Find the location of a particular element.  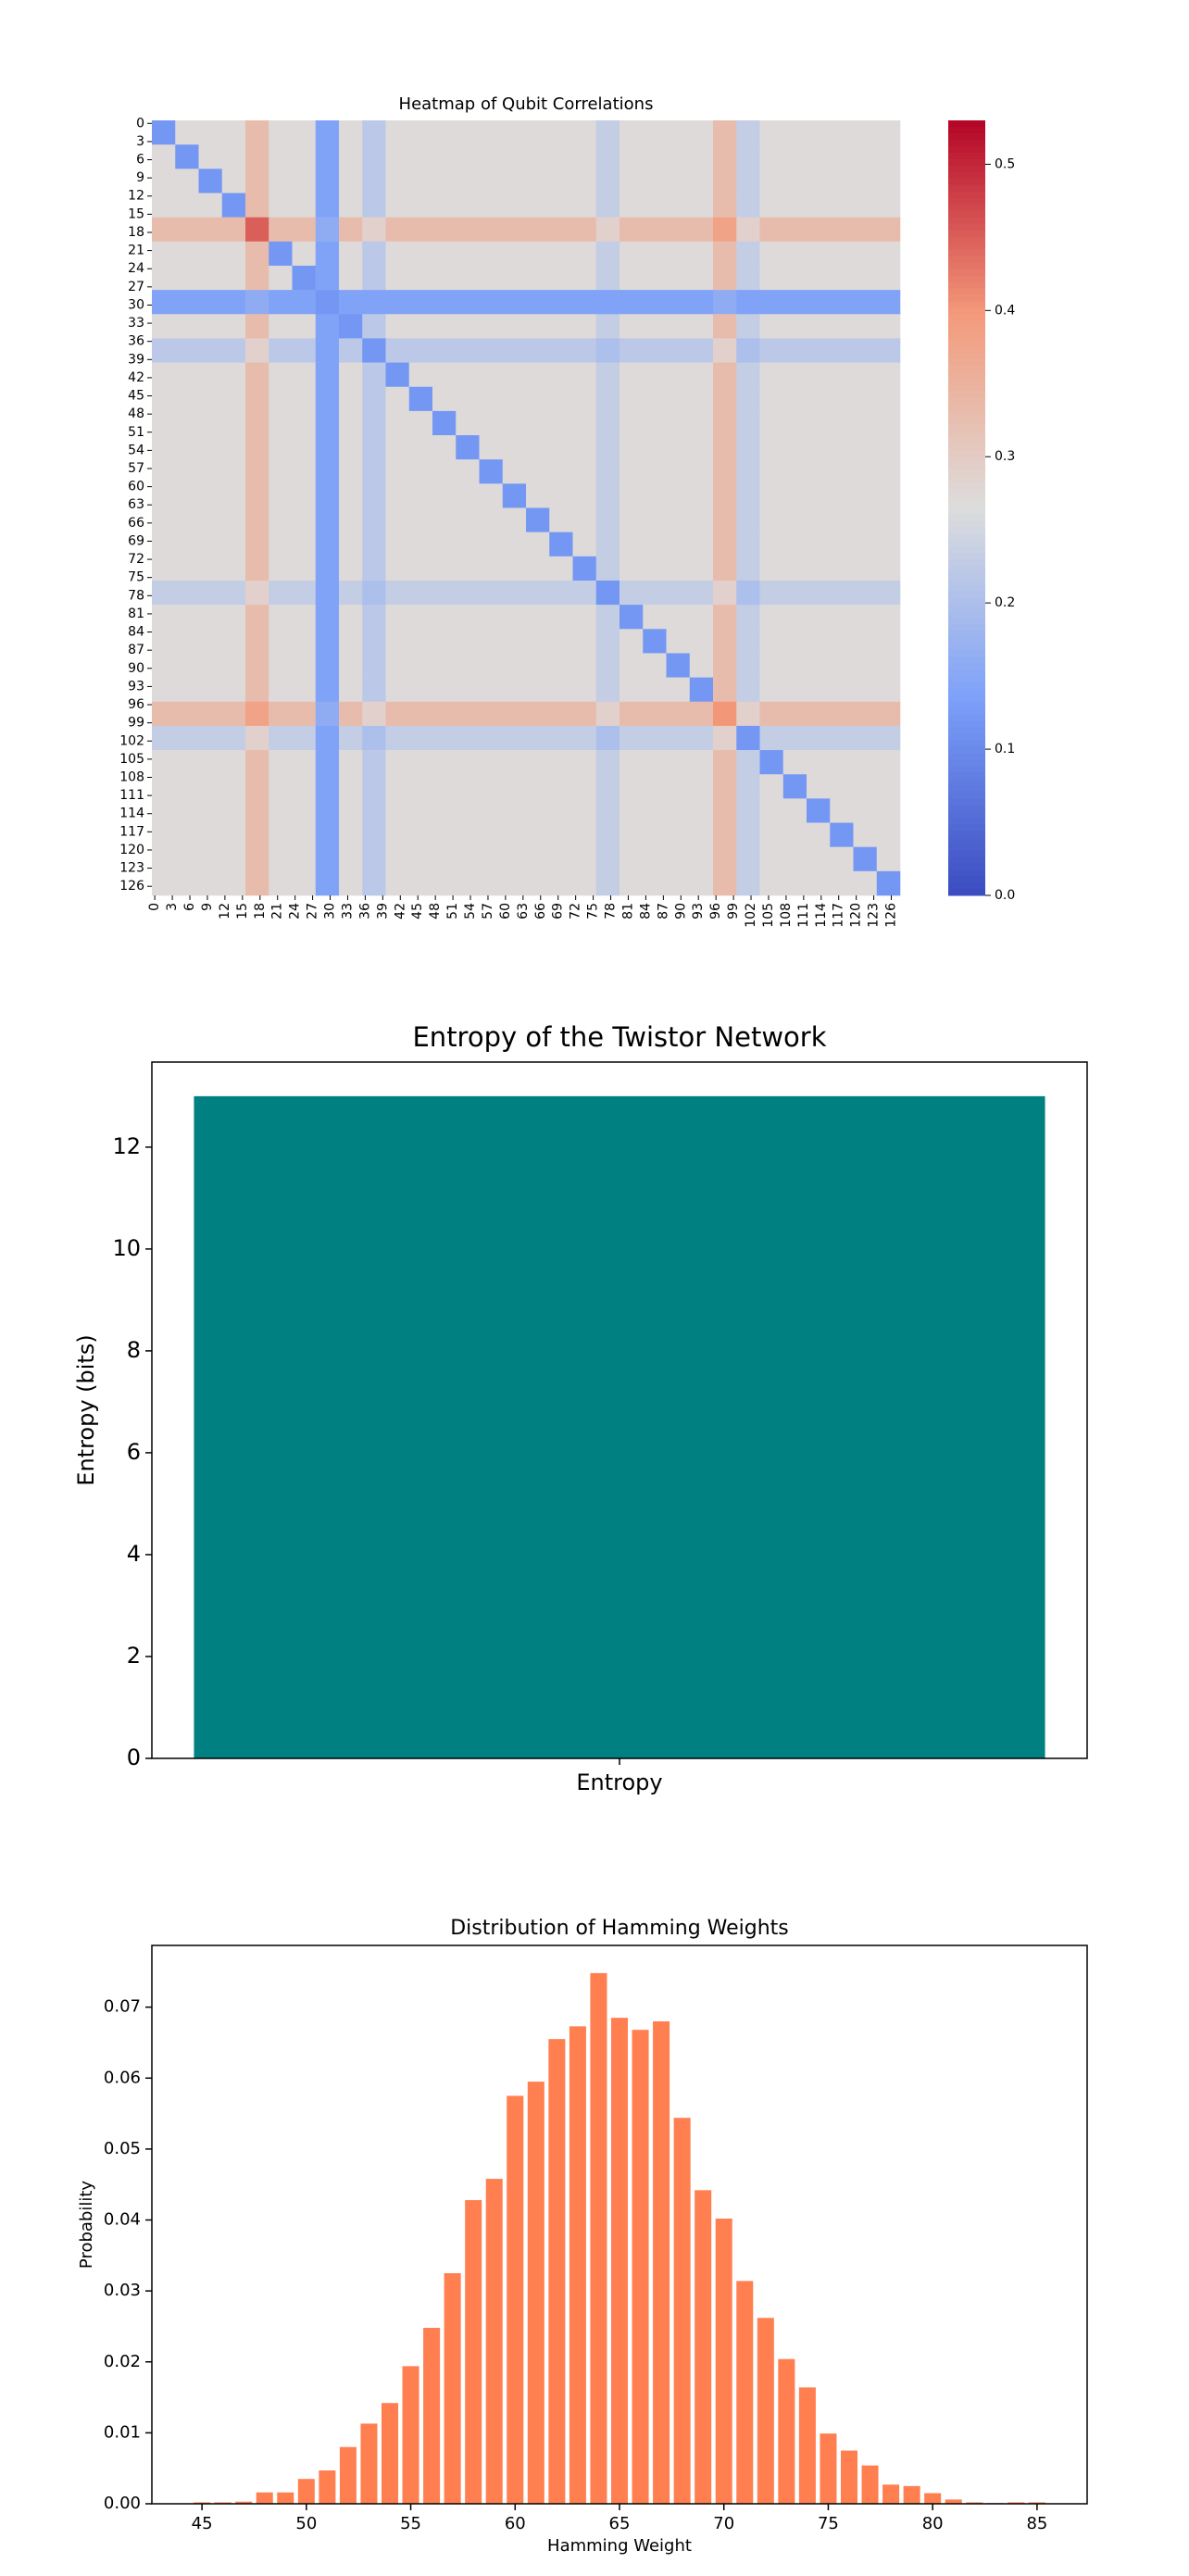

x-tick-label: 84 is located at coordinates (645, 911).